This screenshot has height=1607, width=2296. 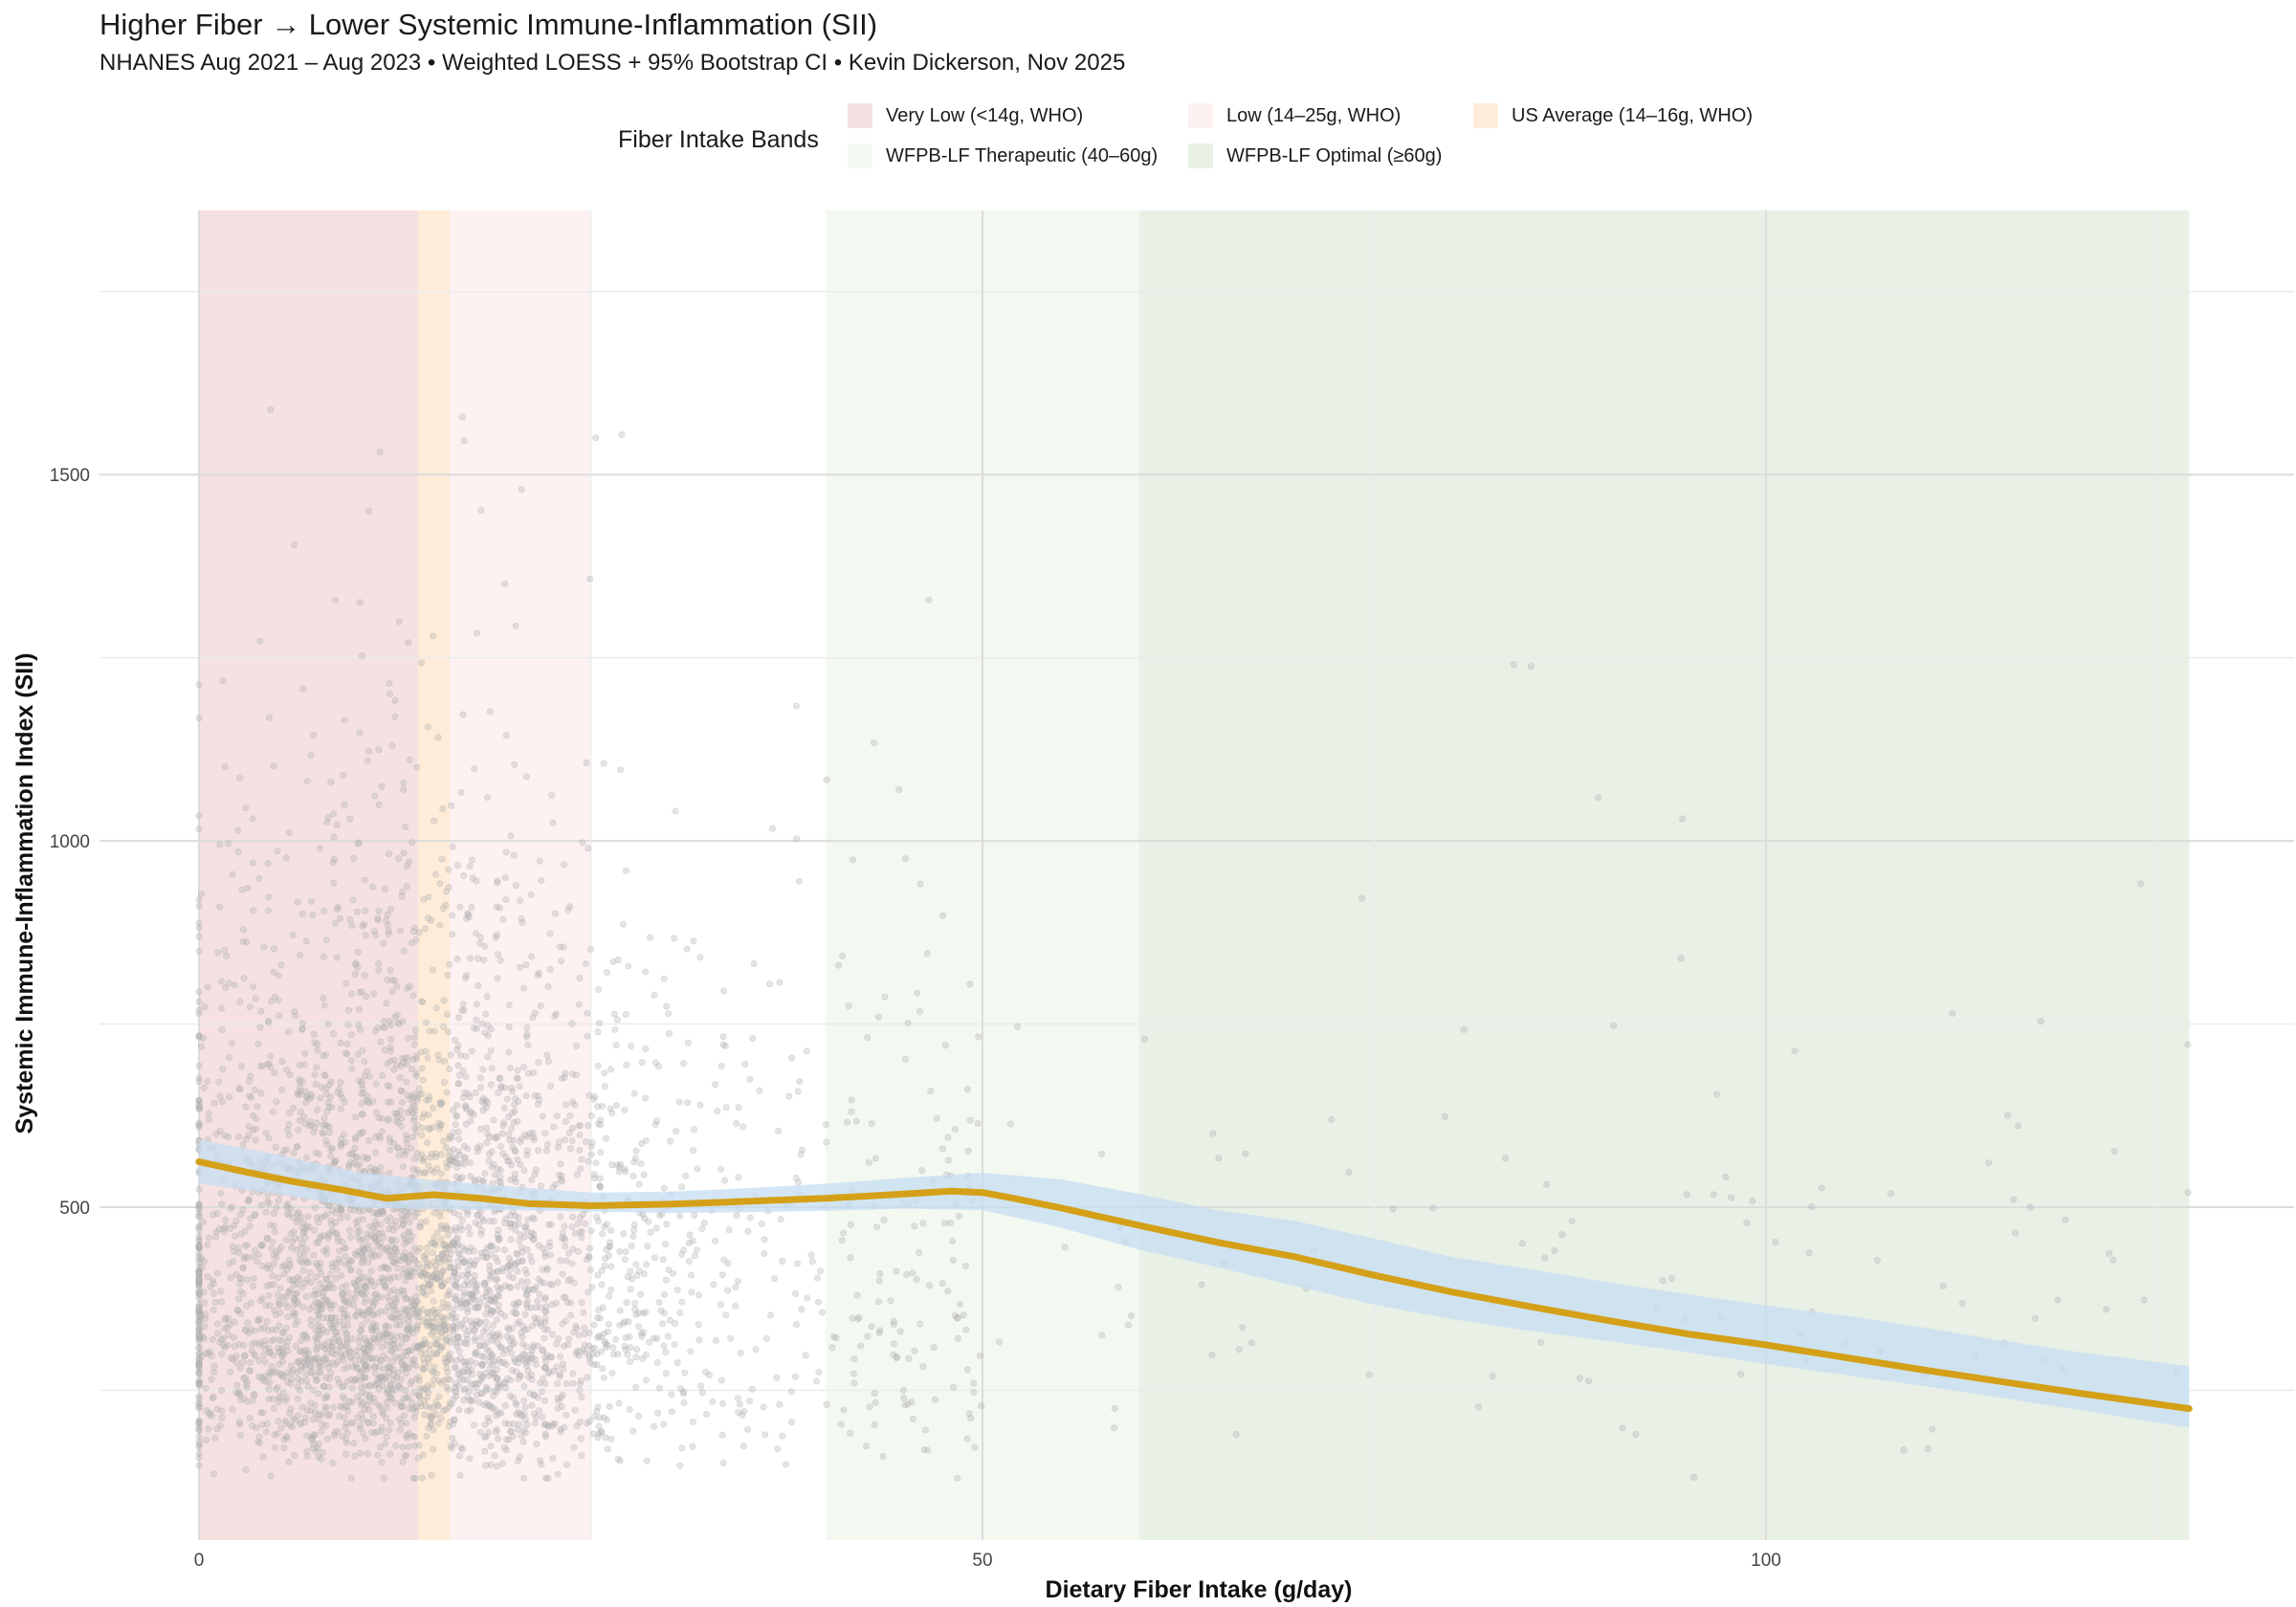 I want to click on legend-item-therapeutic: WFPB-LF Therapeutic (40–60g), so click(x=1003, y=156).